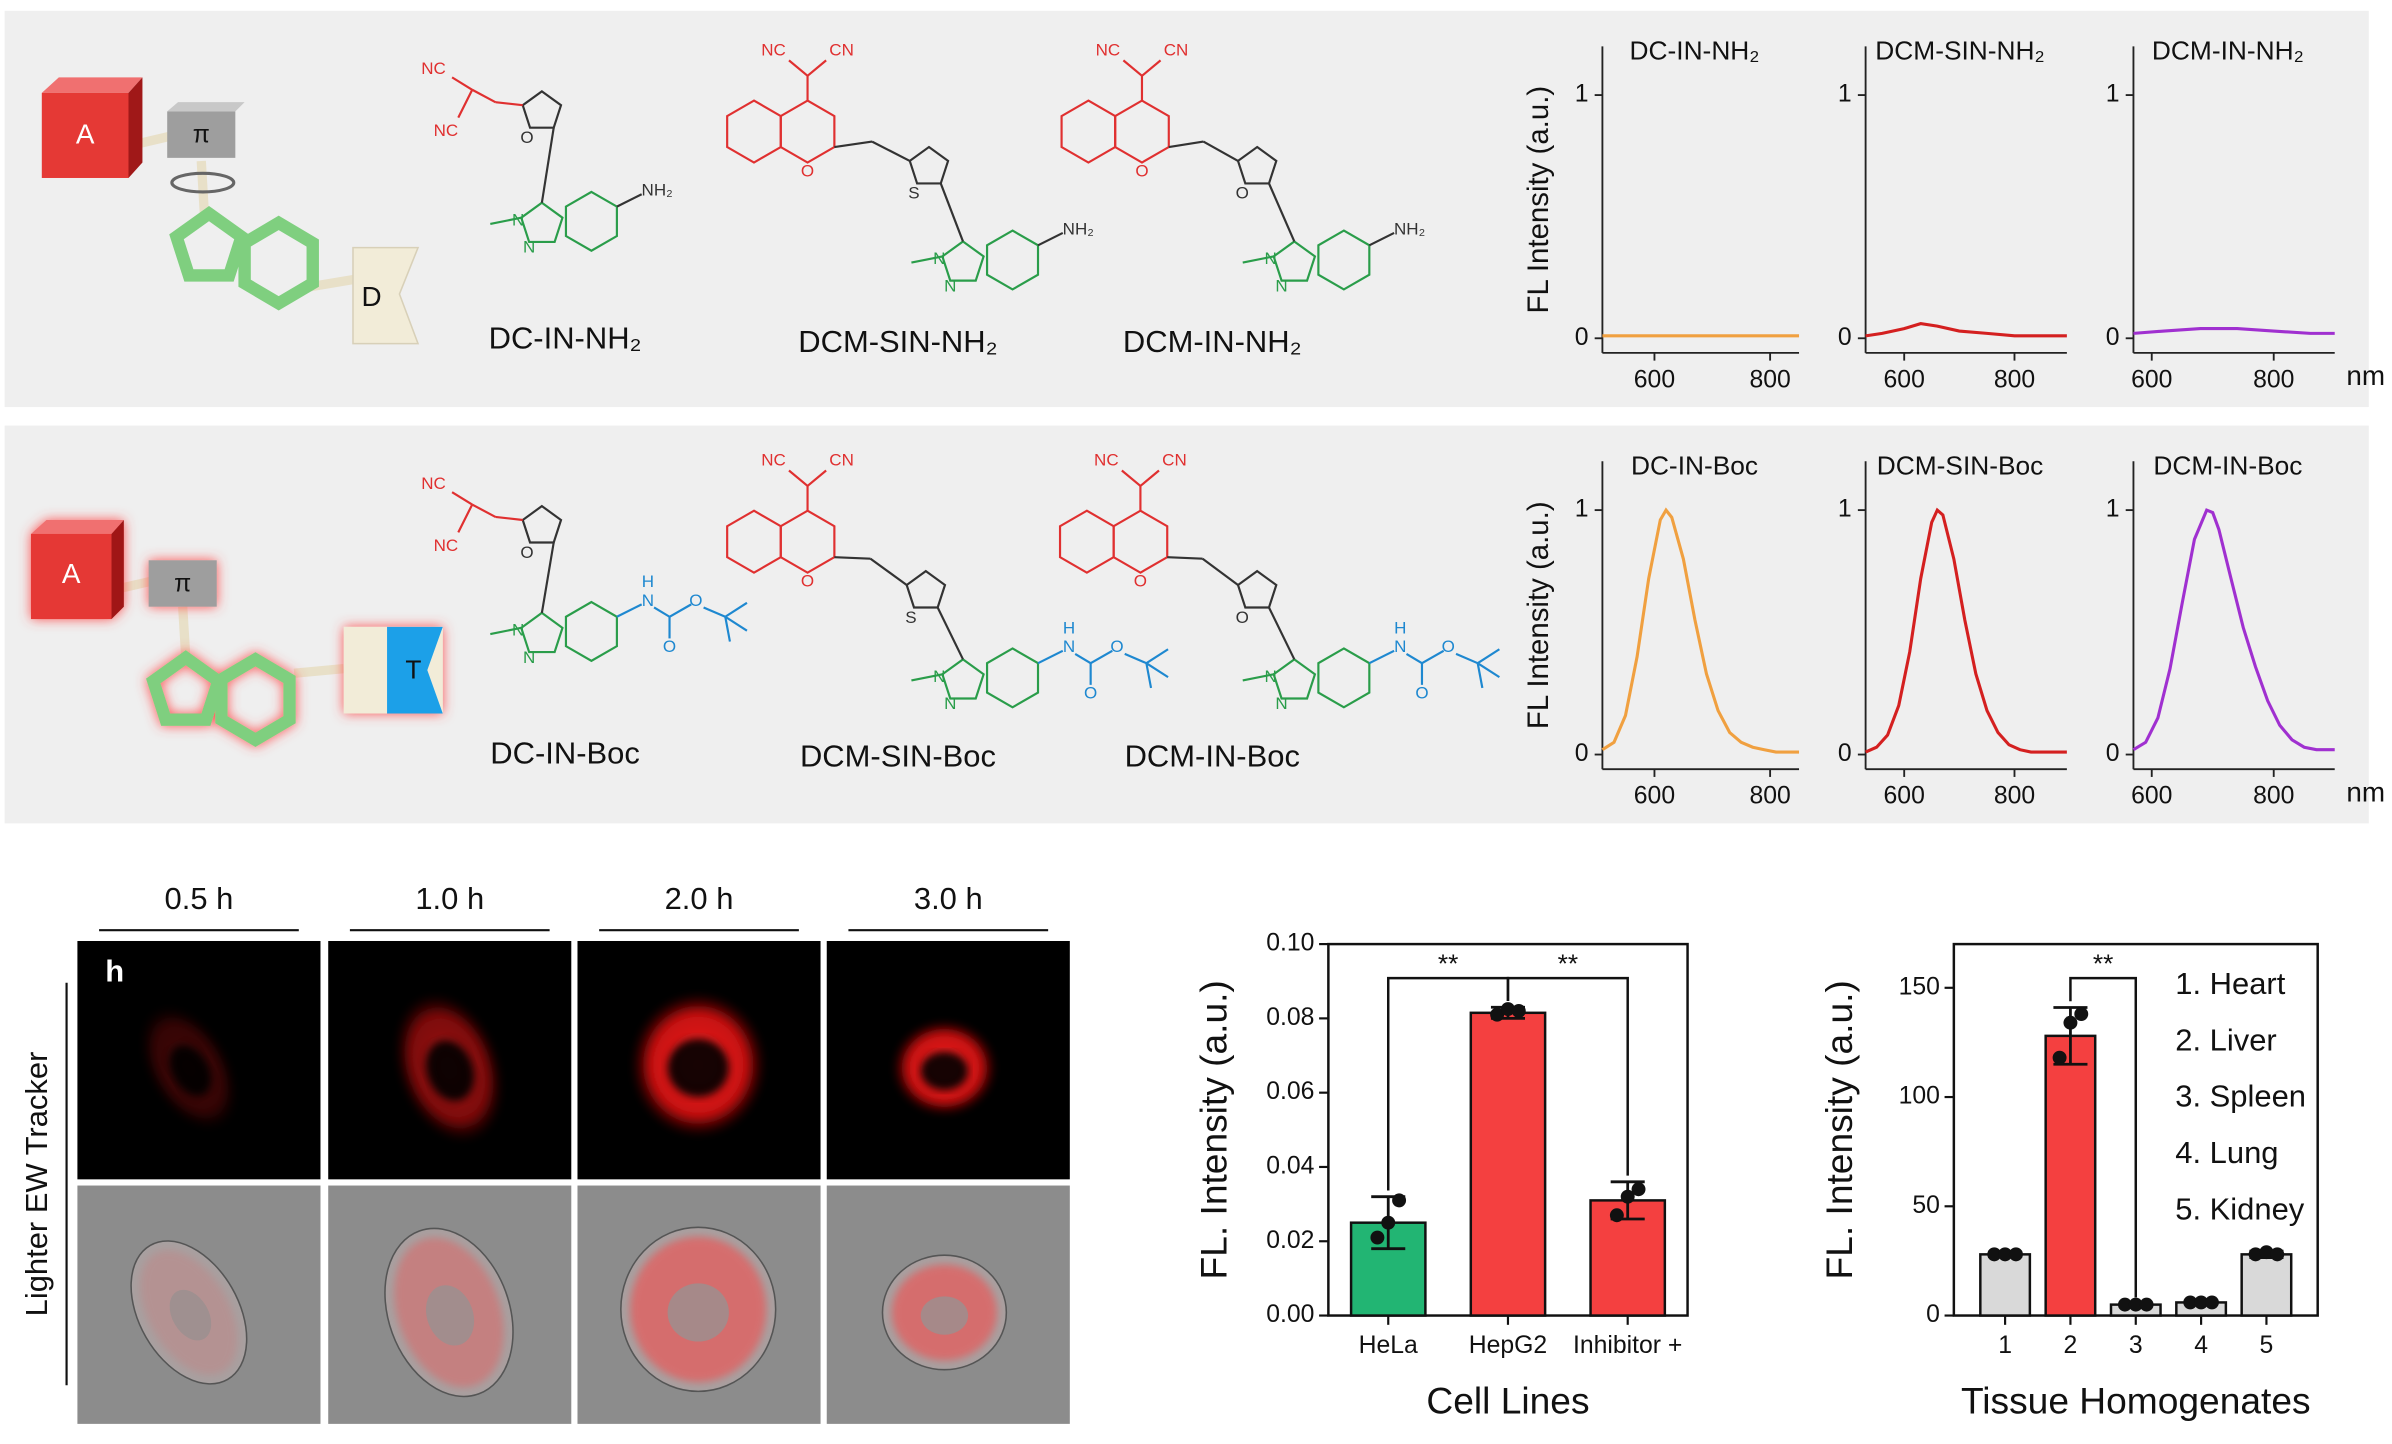  I want to click on row-label: Lighter EW Tracker, so click(36, 1184).